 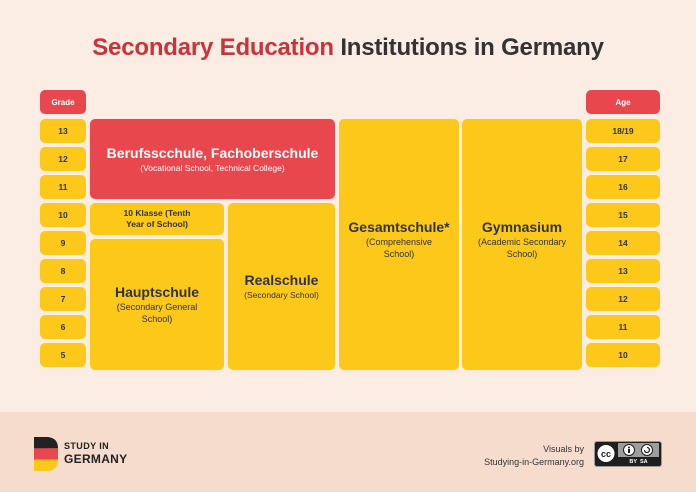 I want to click on grade-header: Grade, so click(x=63, y=102).